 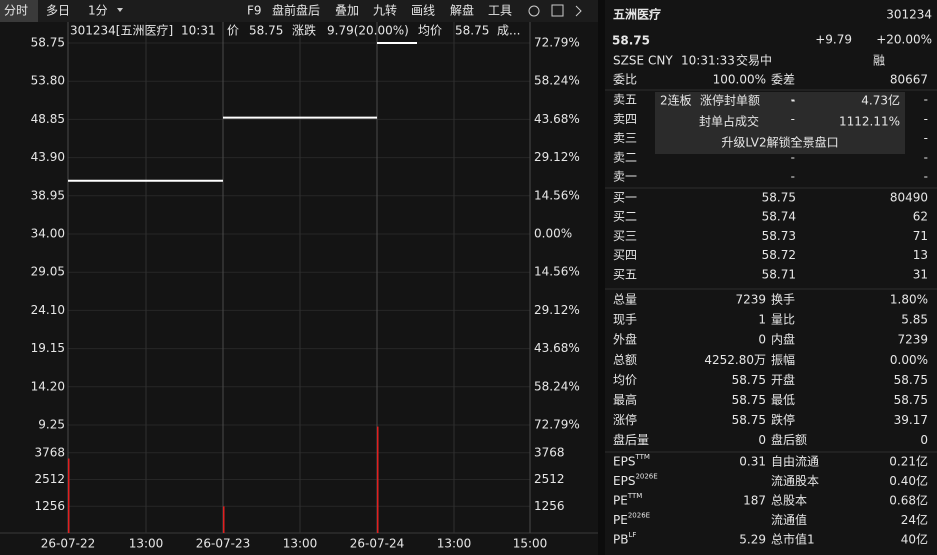 I want to click on book-label: 卖四, so click(x=625, y=119).